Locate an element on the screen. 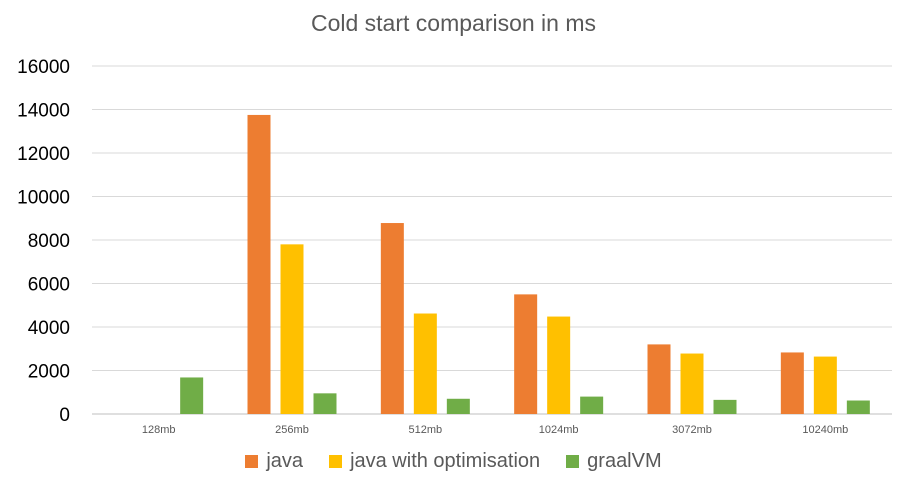 Image resolution: width=907 pixels, height=490 pixels. y-tick-label: 10000 is located at coordinates (43, 198).